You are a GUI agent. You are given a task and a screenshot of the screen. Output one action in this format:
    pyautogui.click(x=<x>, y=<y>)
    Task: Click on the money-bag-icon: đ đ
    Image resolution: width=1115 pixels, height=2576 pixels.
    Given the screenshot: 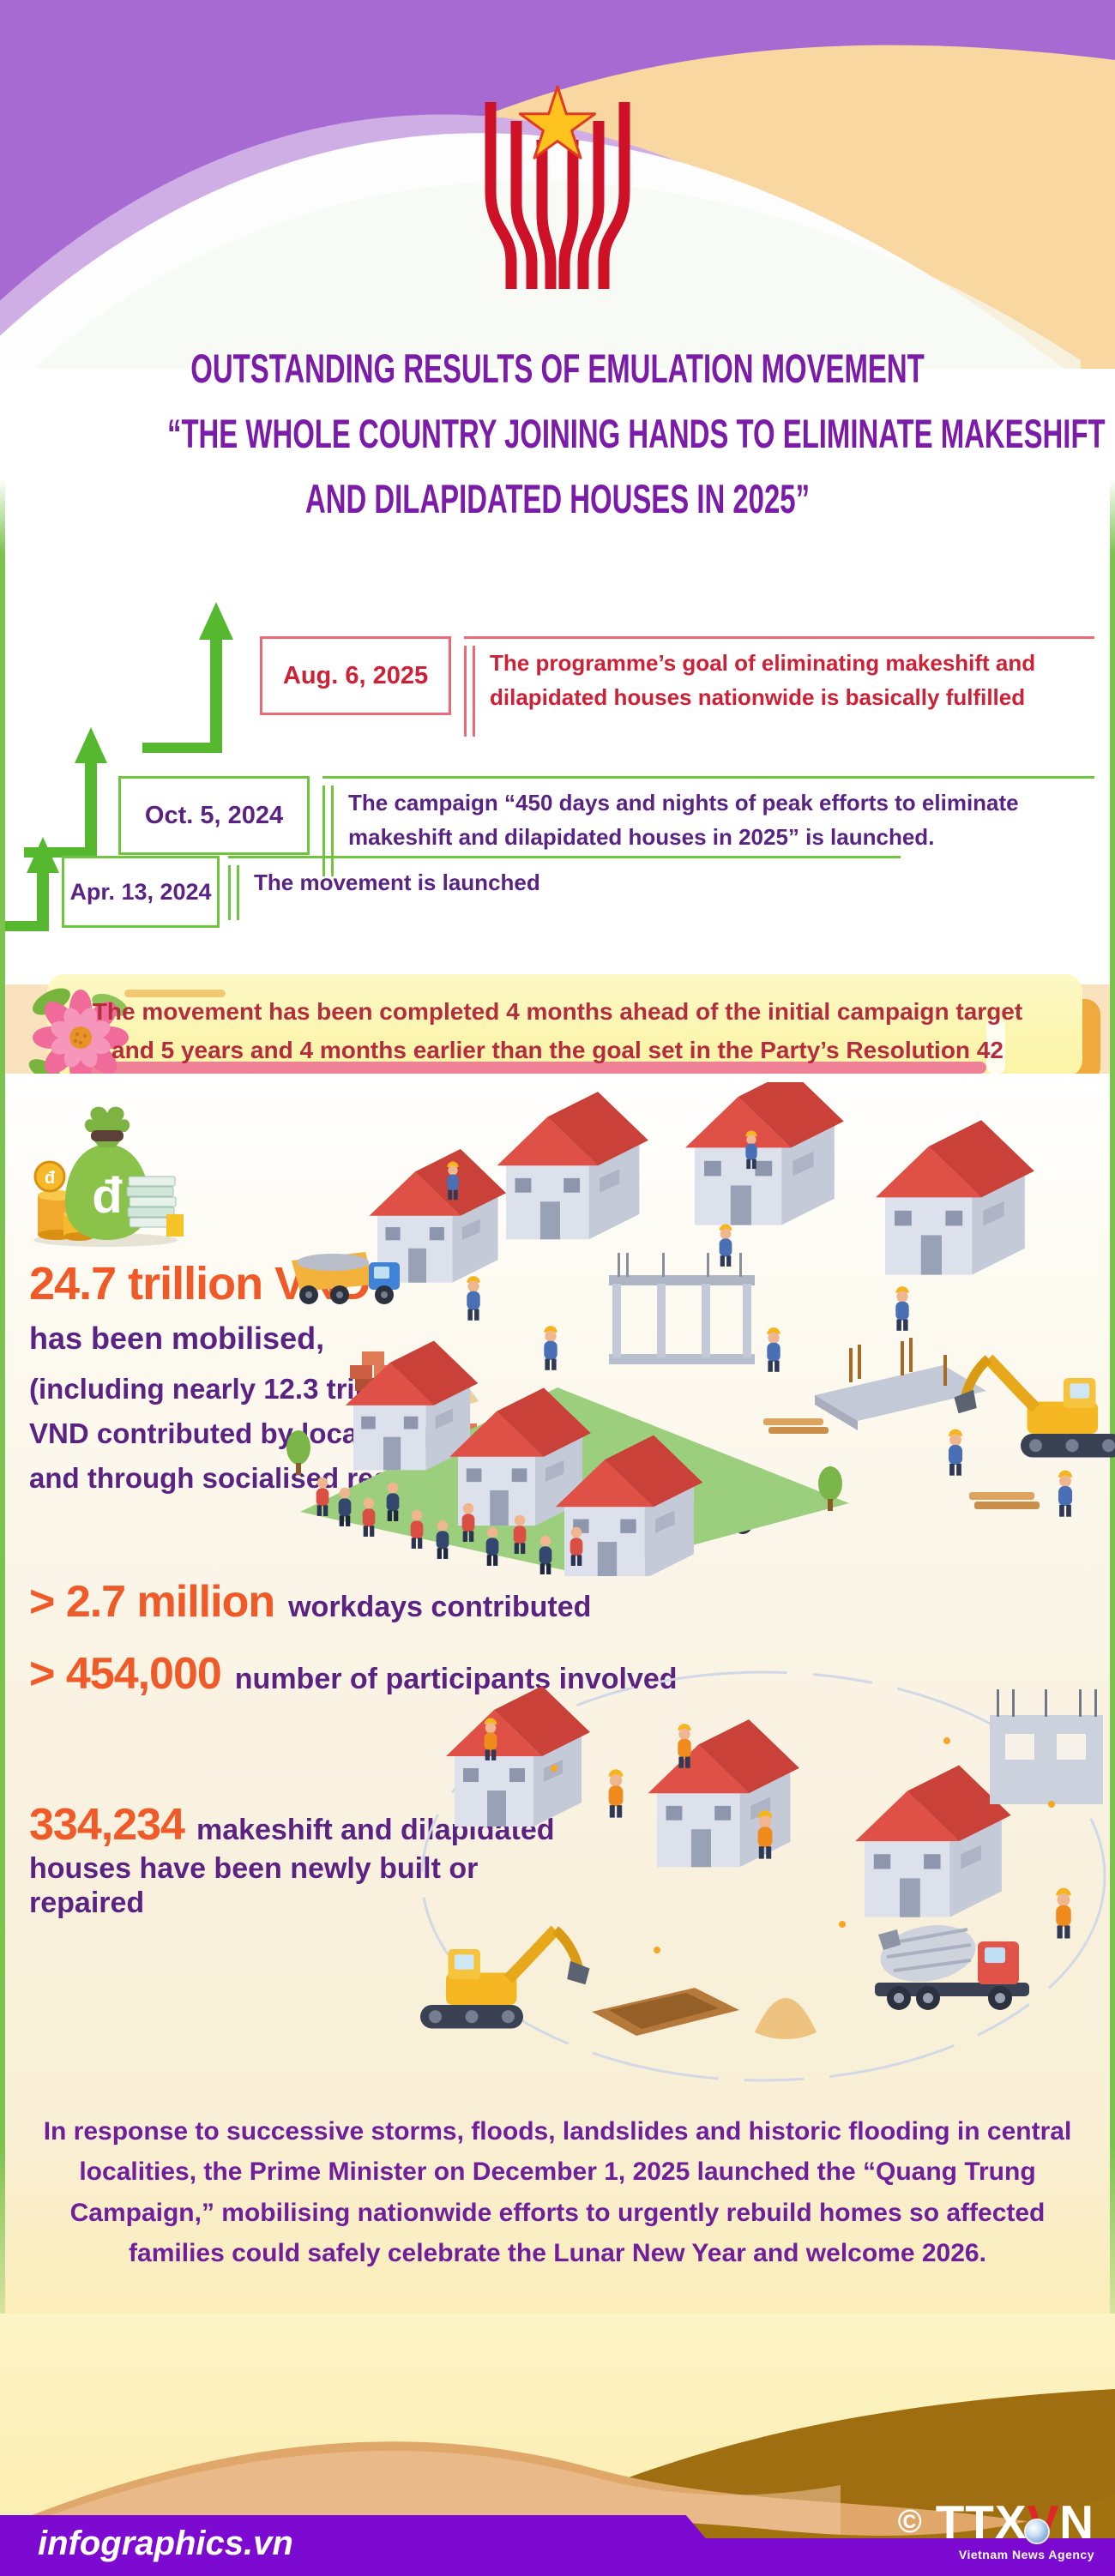 What is the action you would take?
    pyautogui.click(x=108, y=1176)
    